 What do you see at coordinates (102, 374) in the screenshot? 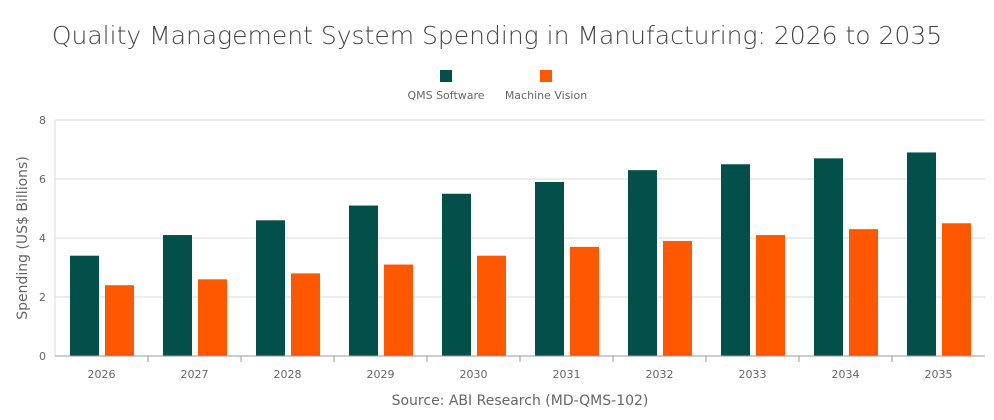
I see `x-tick-label: 2026` at bounding box center [102, 374].